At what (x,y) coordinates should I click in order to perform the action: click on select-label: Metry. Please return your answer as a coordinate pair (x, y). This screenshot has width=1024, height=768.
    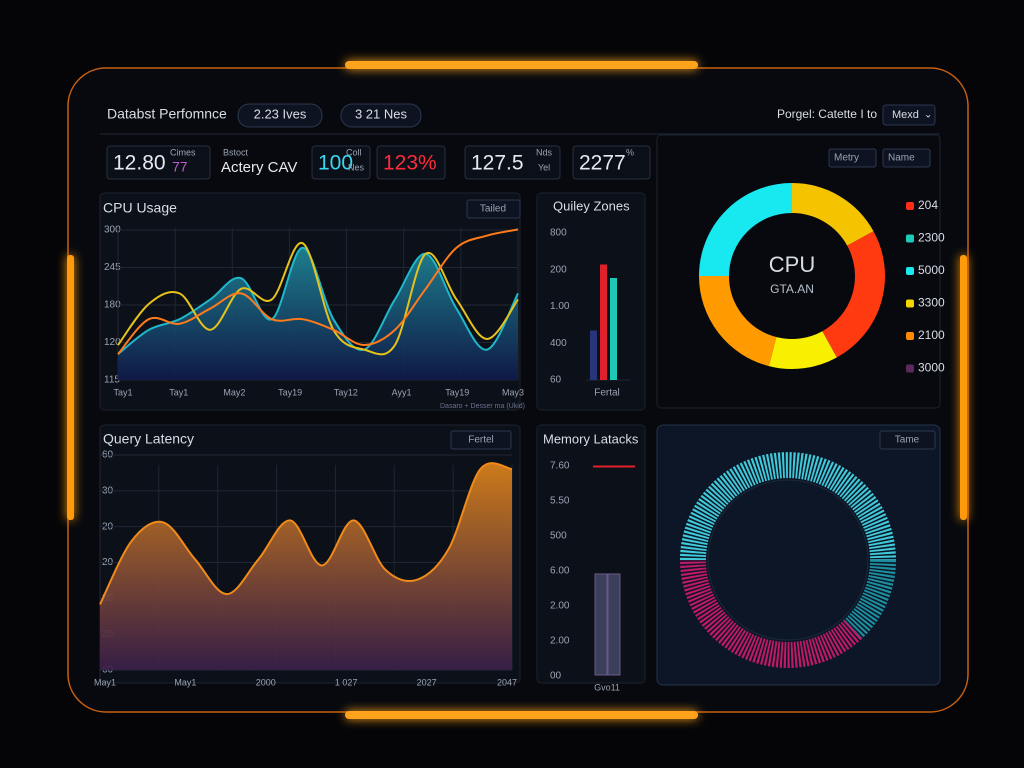
    Looking at the image, I should click on (846, 158).